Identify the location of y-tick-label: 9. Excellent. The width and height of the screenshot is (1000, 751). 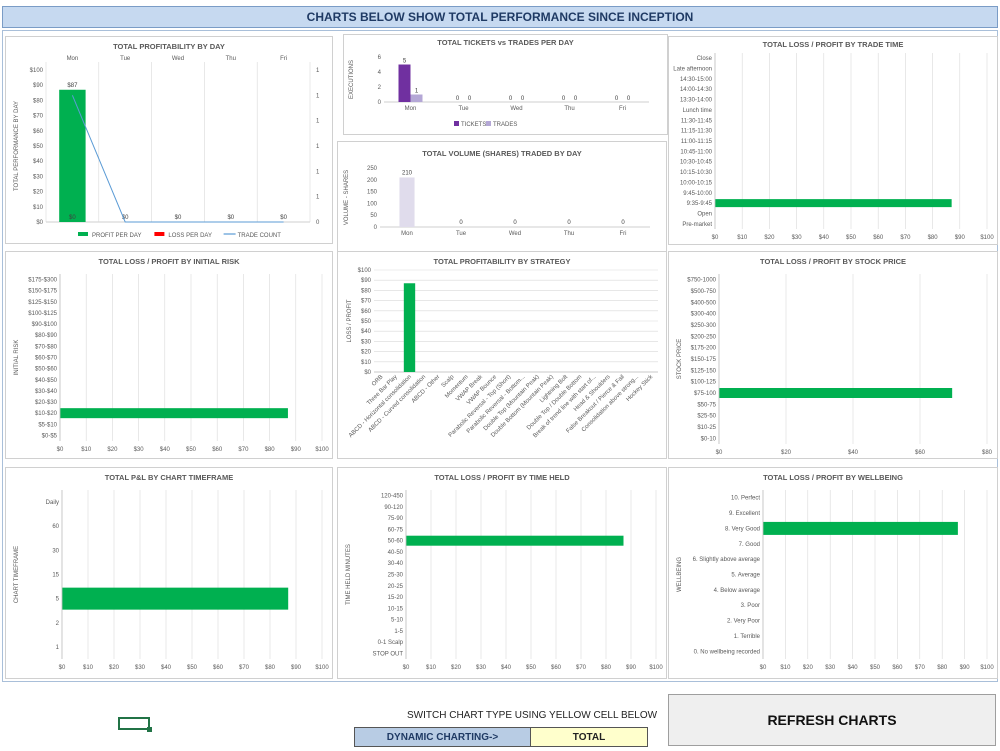
(744, 514).